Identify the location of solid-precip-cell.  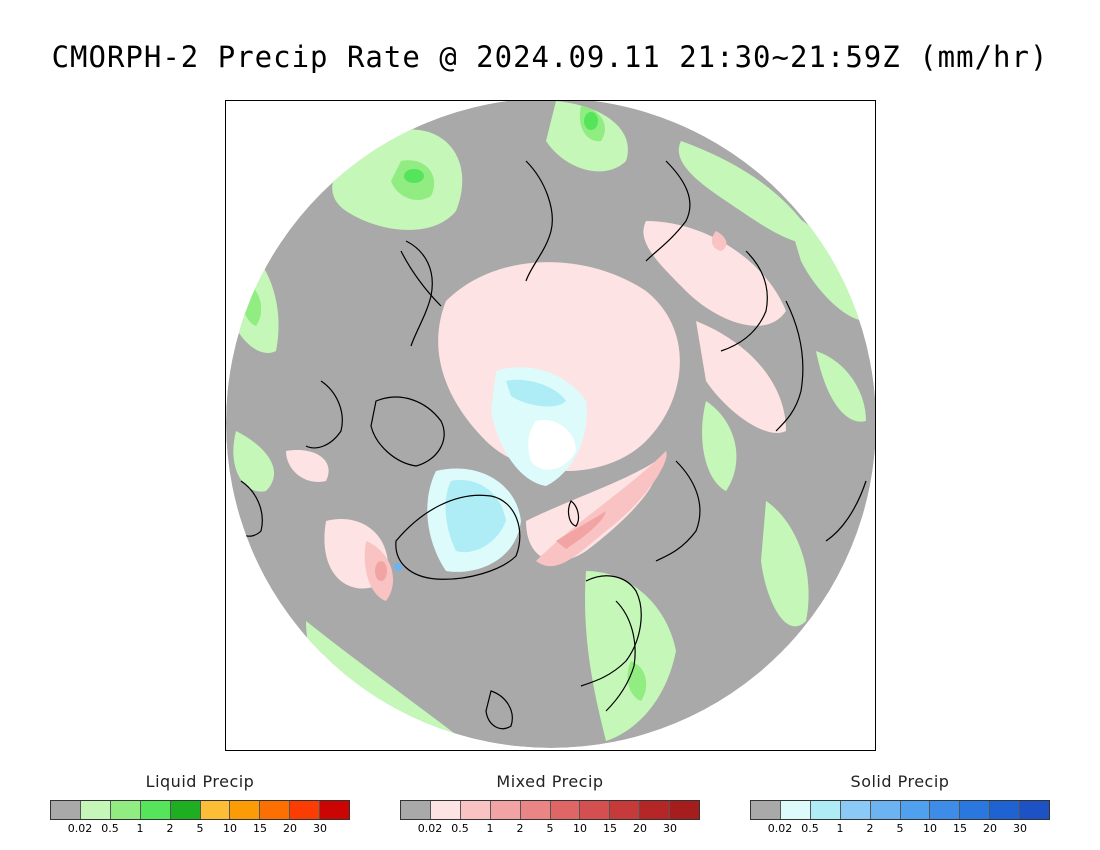
(398, 567).